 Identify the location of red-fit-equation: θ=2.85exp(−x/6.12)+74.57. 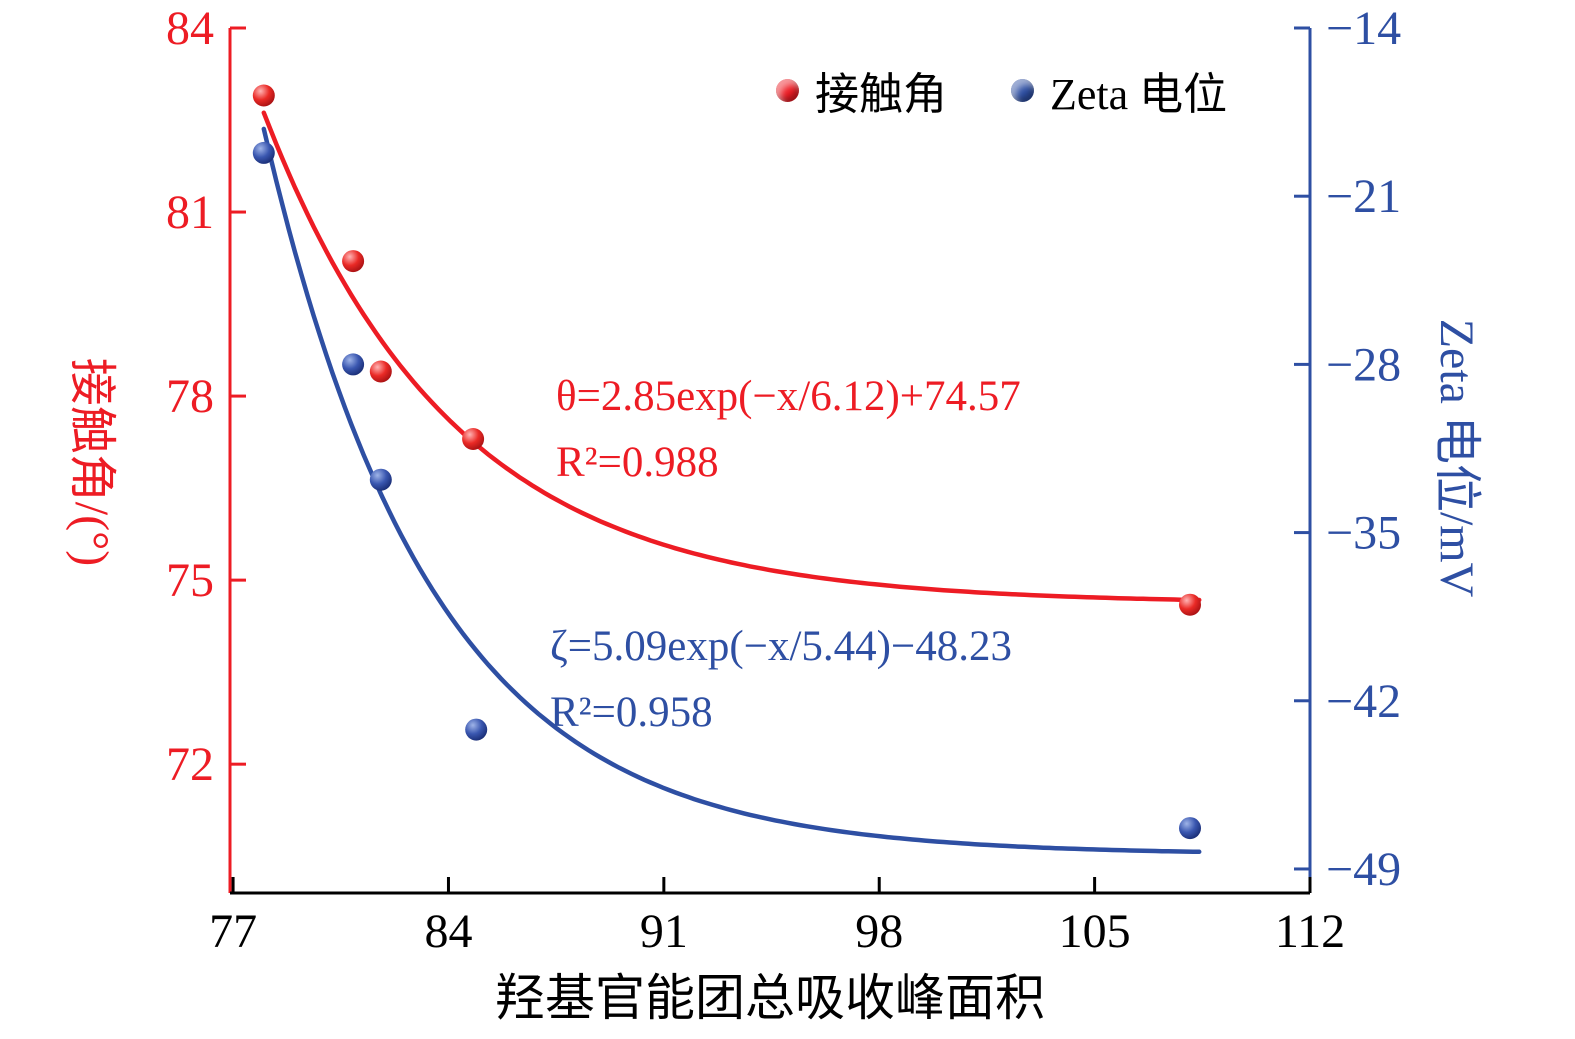
(788, 396).